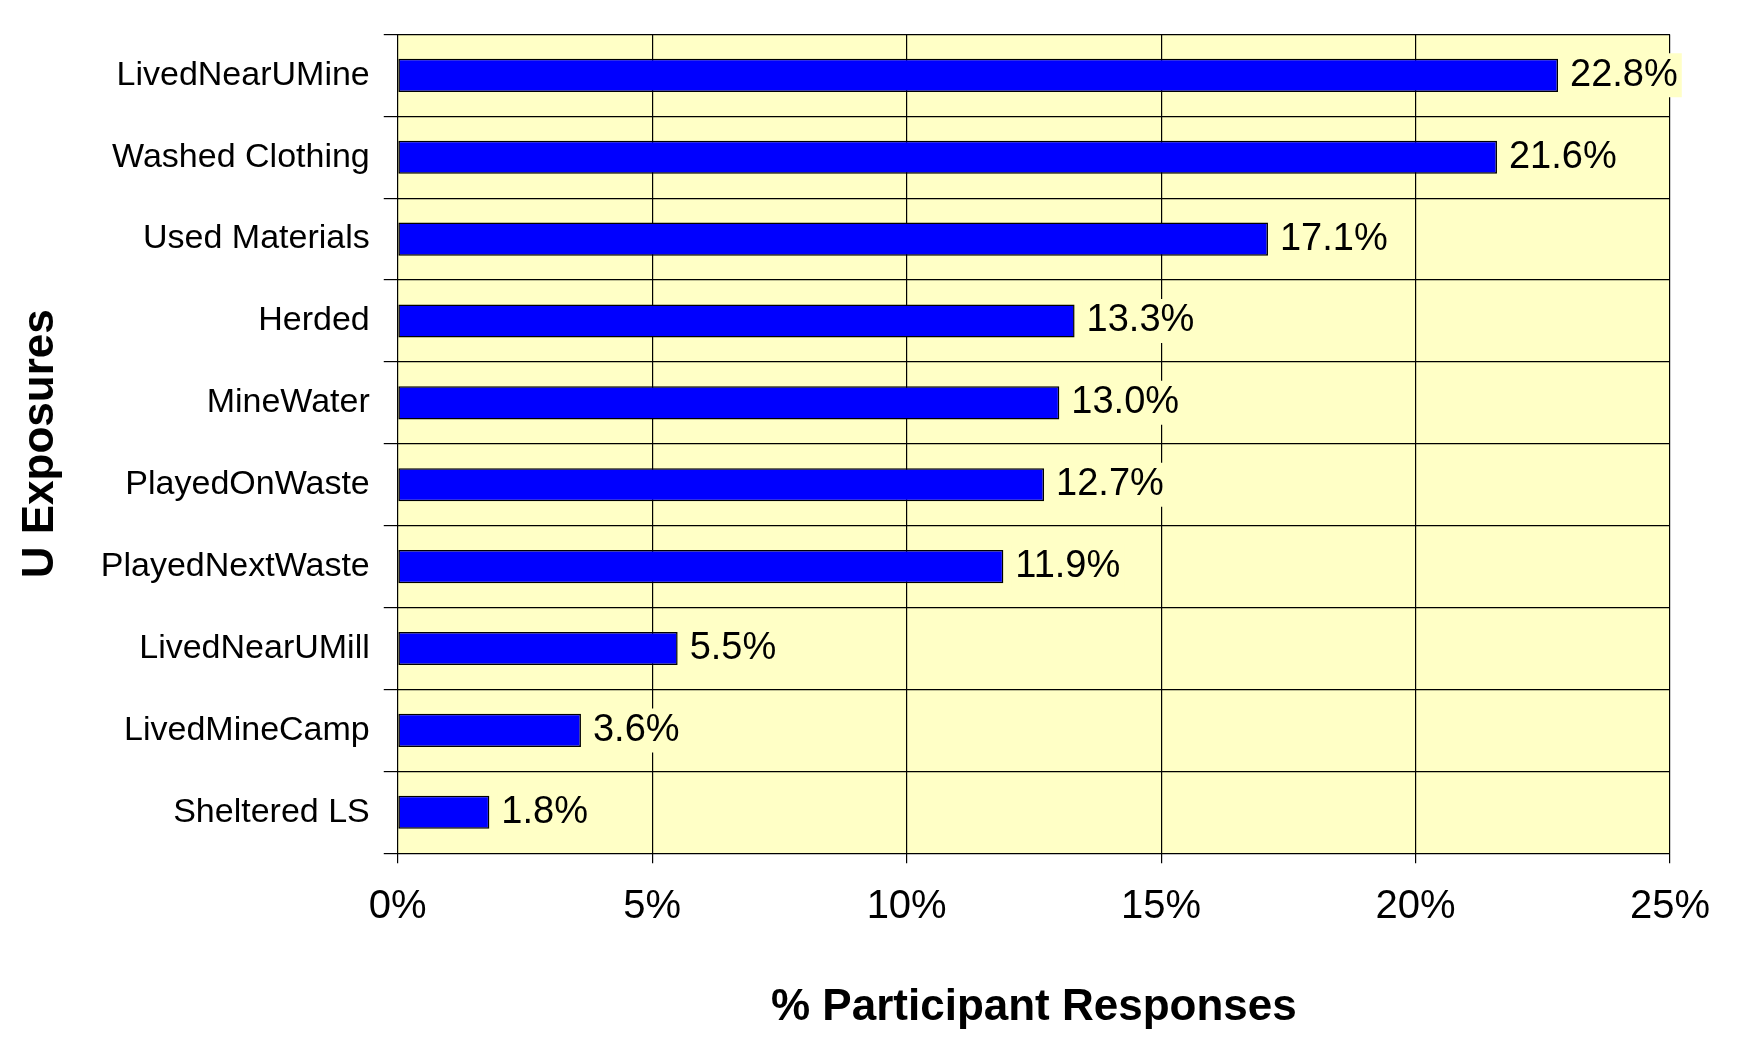 The height and width of the screenshot is (1048, 1740). I want to click on y-tick-label: Used Materials, so click(256, 236).